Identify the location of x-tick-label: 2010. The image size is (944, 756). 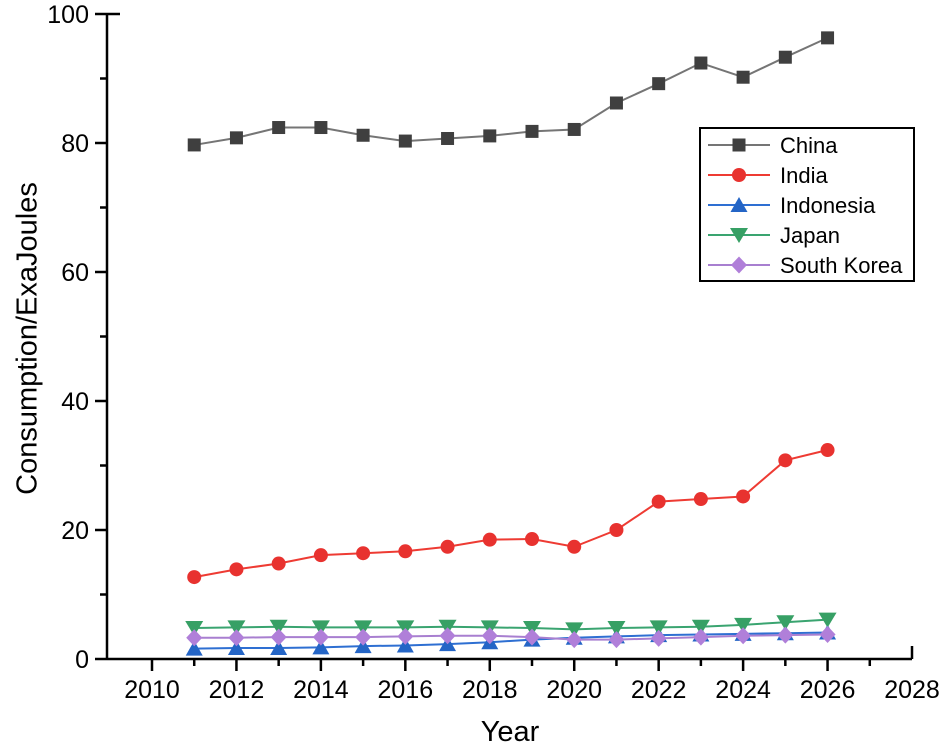
(152, 690).